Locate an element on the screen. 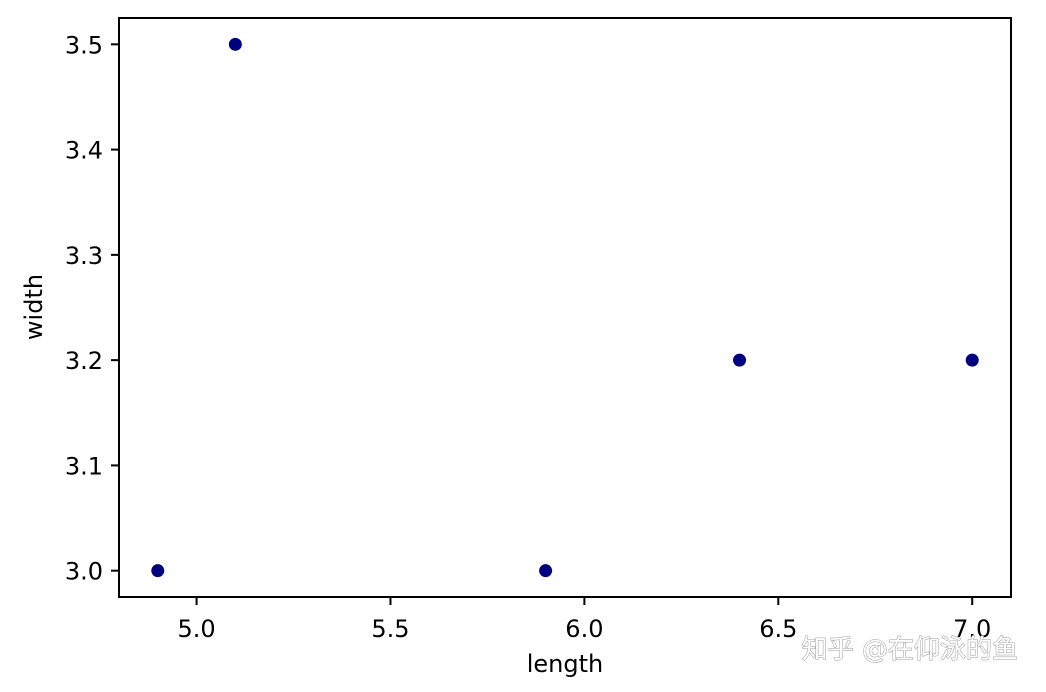 The height and width of the screenshot is (692, 1046). y-tick-label: 3.4 is located at coordinates (84, 151).